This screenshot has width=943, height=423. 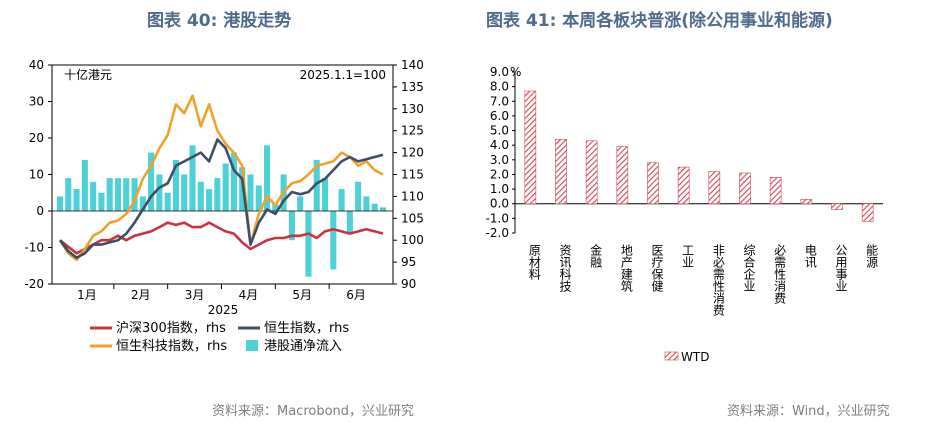 What do you see at coordinates (356, 295) in the screenshot?
I see `x-month-label: 6月` at bounding box center [356, 295].